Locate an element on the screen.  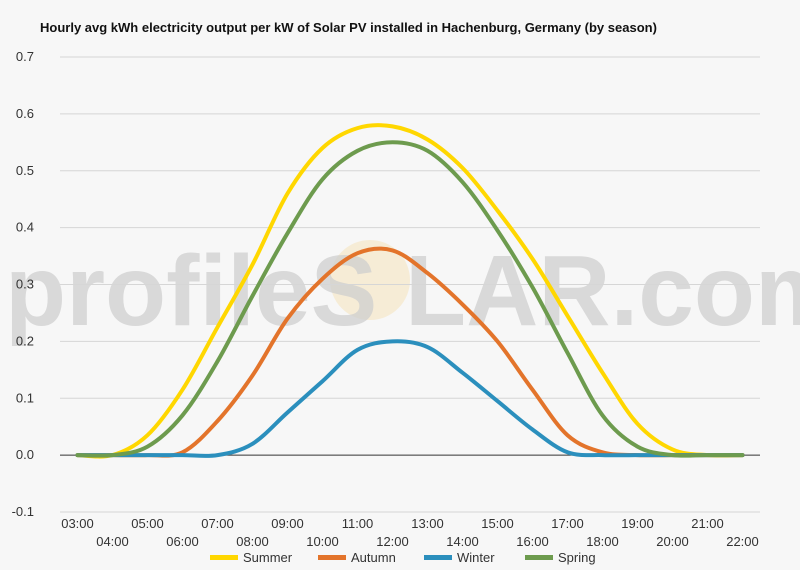
x-tick-label: 06:00 is located at coordinates (182, 541).